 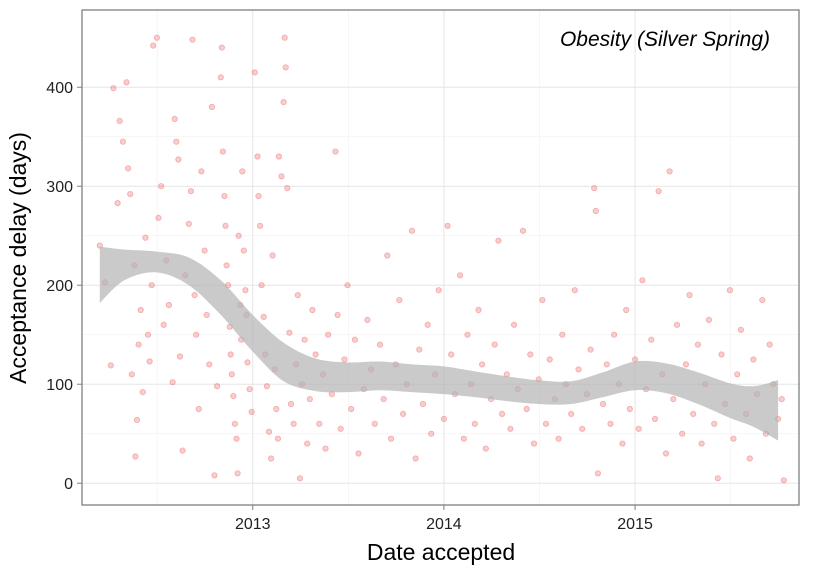 What do you see at coordinates (444, 524) in the screenshot?
I see `x-tick-label: 2014` at bounding box center [444, 524].